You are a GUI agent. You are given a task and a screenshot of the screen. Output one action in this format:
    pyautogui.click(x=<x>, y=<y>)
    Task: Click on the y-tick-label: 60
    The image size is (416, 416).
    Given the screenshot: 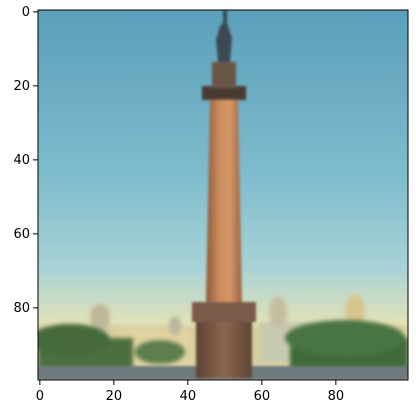 What is the action you would take?
    pyautogui.click(x=21, y=234)
    